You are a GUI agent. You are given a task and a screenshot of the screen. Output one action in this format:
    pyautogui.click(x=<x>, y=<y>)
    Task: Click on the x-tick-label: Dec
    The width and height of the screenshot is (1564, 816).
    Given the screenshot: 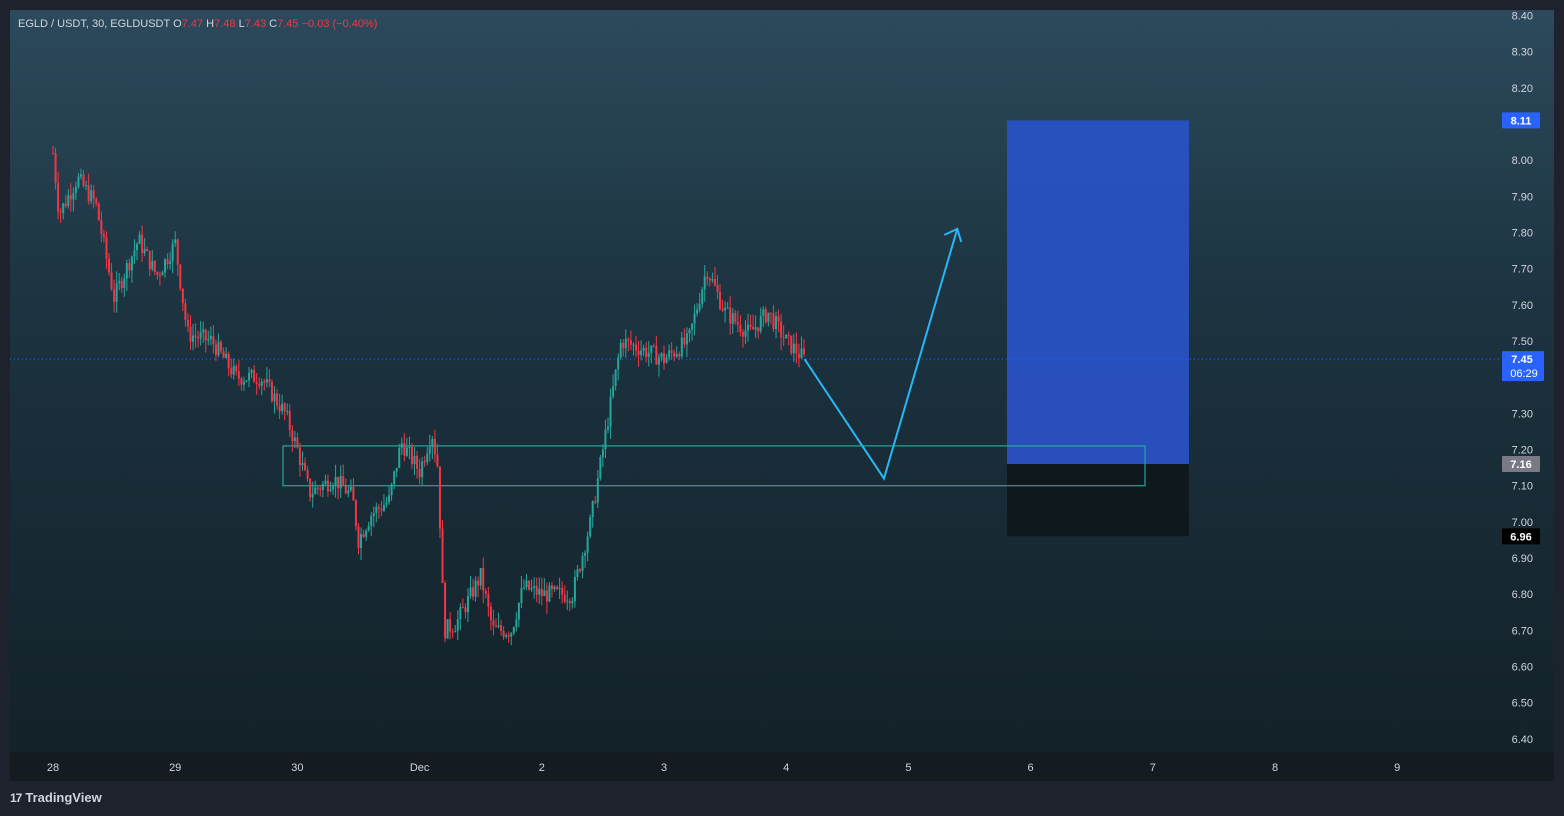 What is the action you would take?
    pyautogui.click(x=420, y=768)
    